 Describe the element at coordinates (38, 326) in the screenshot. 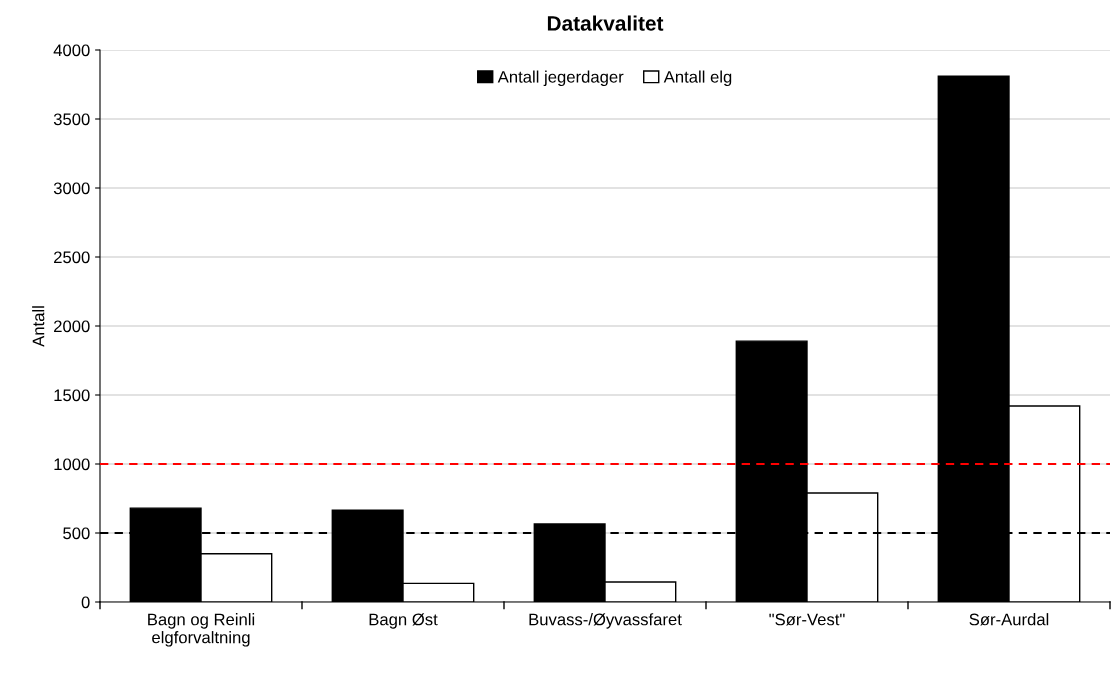

I see `y-axis-title: Antall` at that location.